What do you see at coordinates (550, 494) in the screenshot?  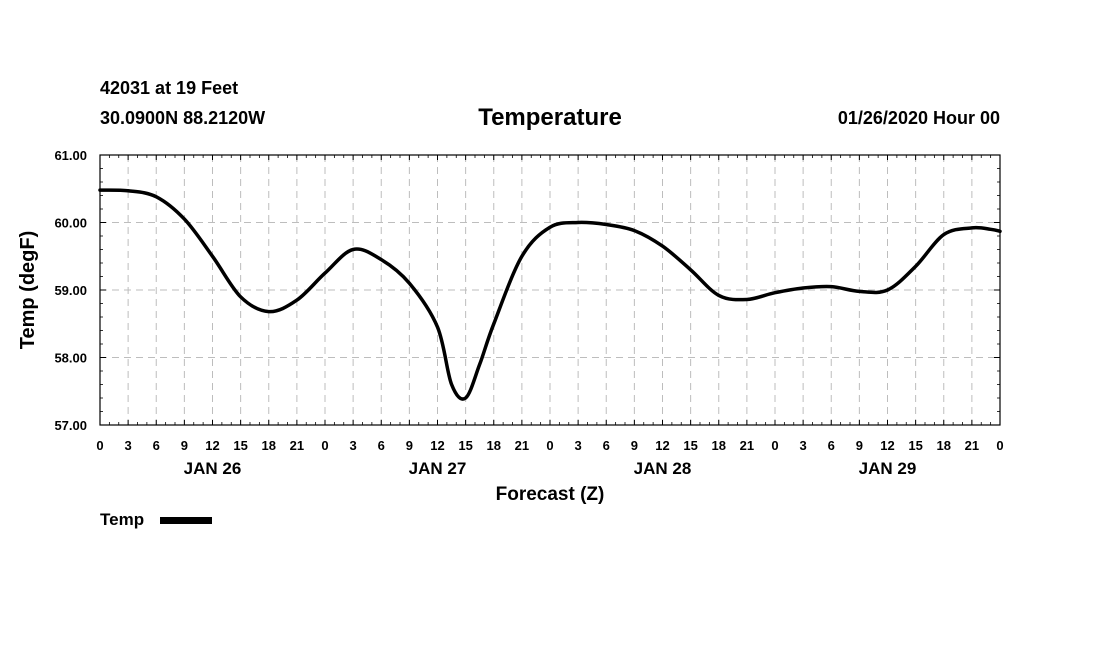 I see `x-axis-label: Forecast (Z)` at bounding box center [550, 494].